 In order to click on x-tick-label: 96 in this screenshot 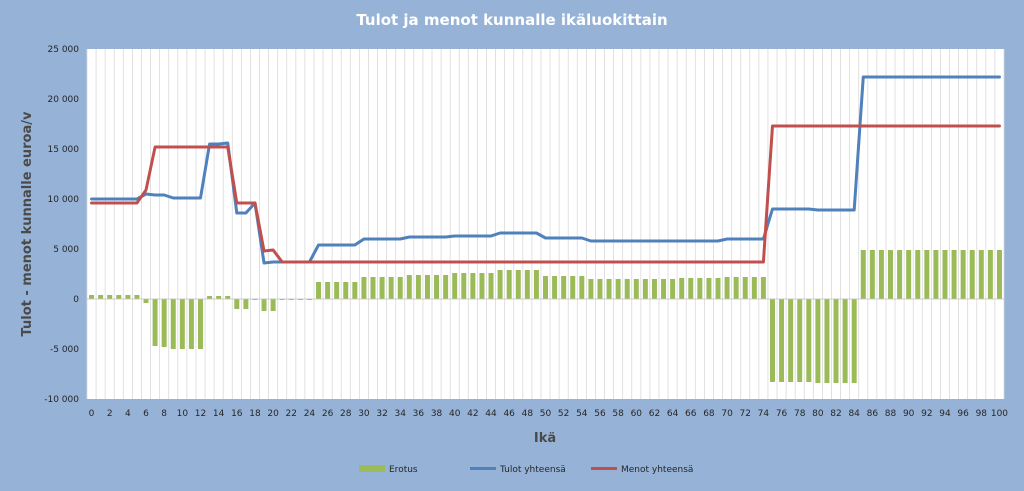, I will do `click(963, 414)`.